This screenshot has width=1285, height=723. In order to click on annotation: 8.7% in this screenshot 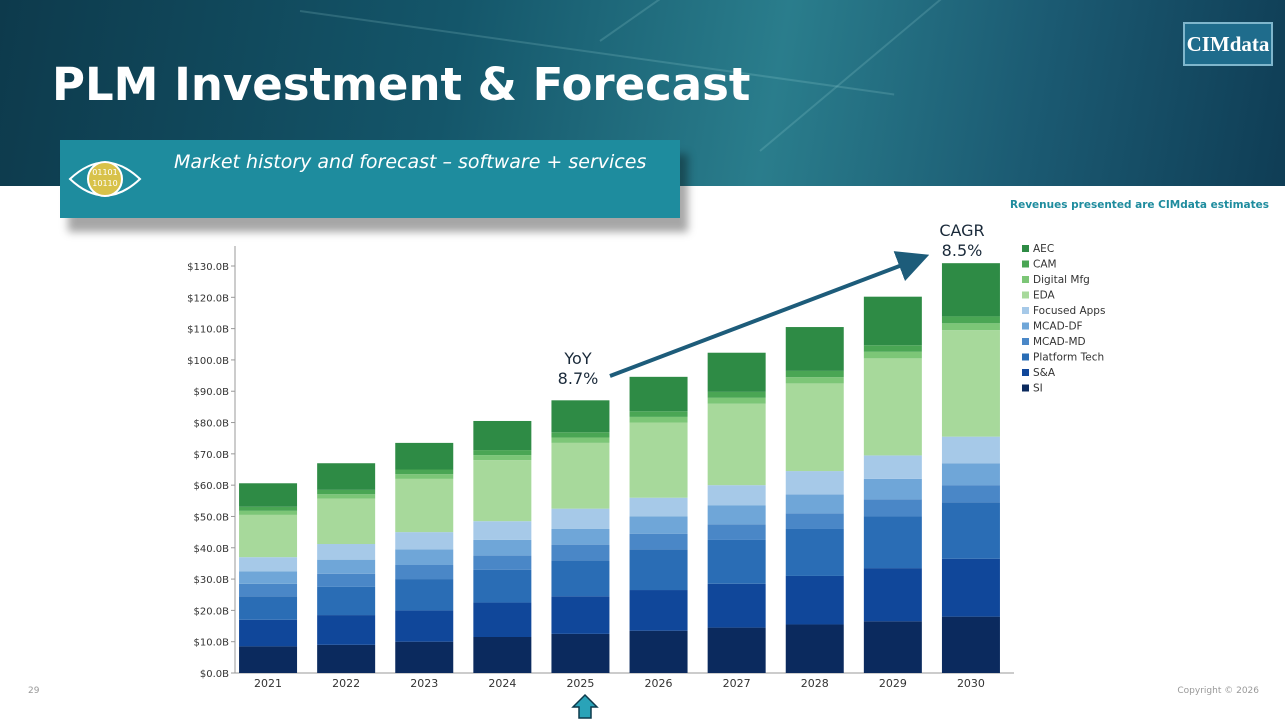, I will do `click(578, 378)`.